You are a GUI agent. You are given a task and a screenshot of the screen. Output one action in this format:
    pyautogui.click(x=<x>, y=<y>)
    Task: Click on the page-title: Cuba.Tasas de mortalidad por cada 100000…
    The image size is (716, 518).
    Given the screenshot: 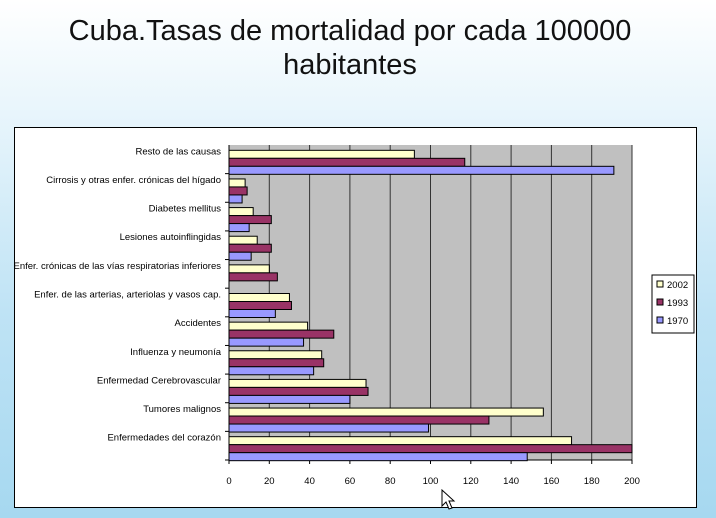 What is the action you would take?
    pyautogui.click(x=350, y=48)
    